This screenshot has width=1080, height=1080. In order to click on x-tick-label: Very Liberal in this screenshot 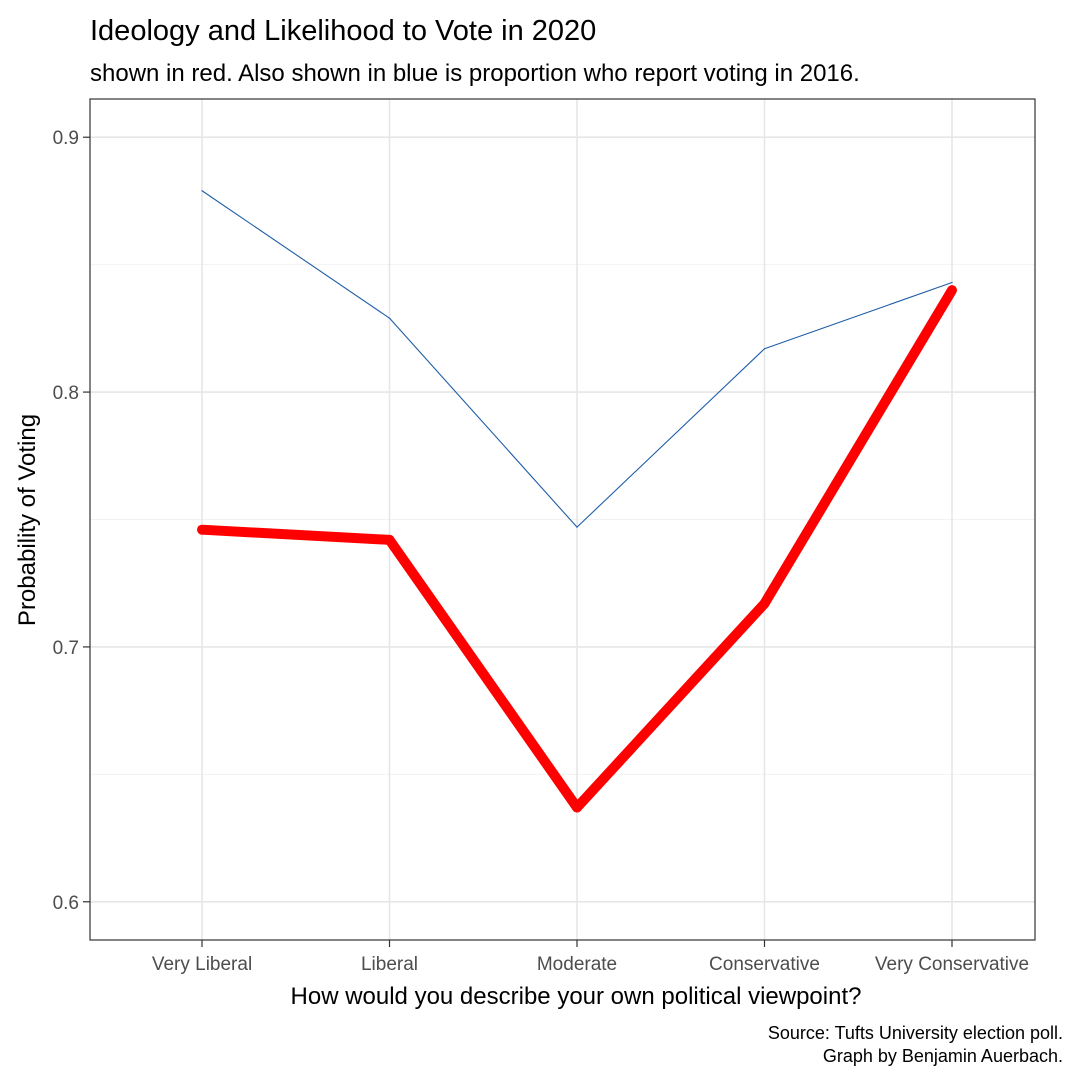, I will do `click(202, 964)`.